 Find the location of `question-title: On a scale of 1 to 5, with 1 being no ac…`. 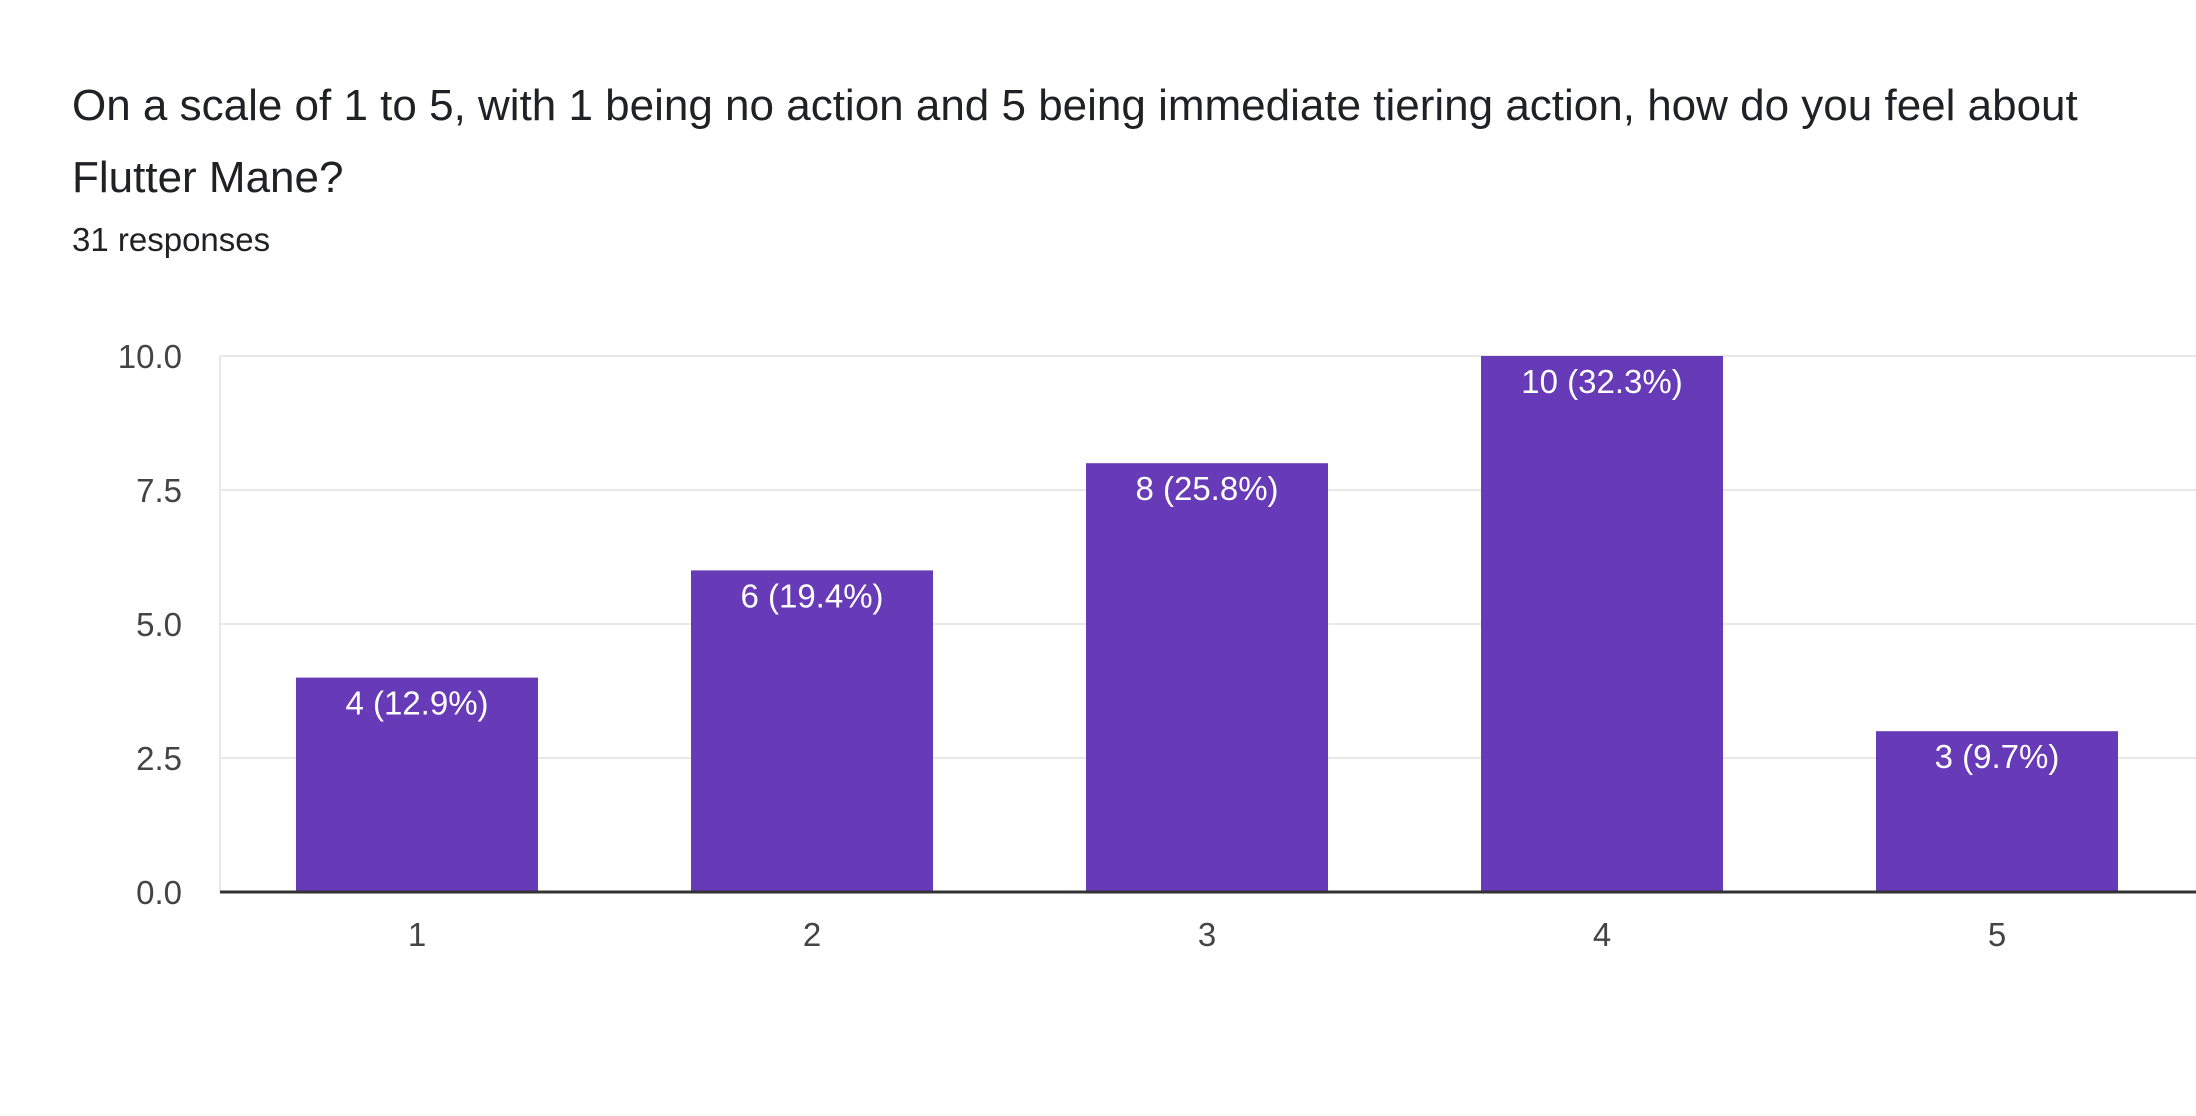

question-title: On a scale of 1 to 5, with 1 being no ac… is located at coordinates (1075, 141).